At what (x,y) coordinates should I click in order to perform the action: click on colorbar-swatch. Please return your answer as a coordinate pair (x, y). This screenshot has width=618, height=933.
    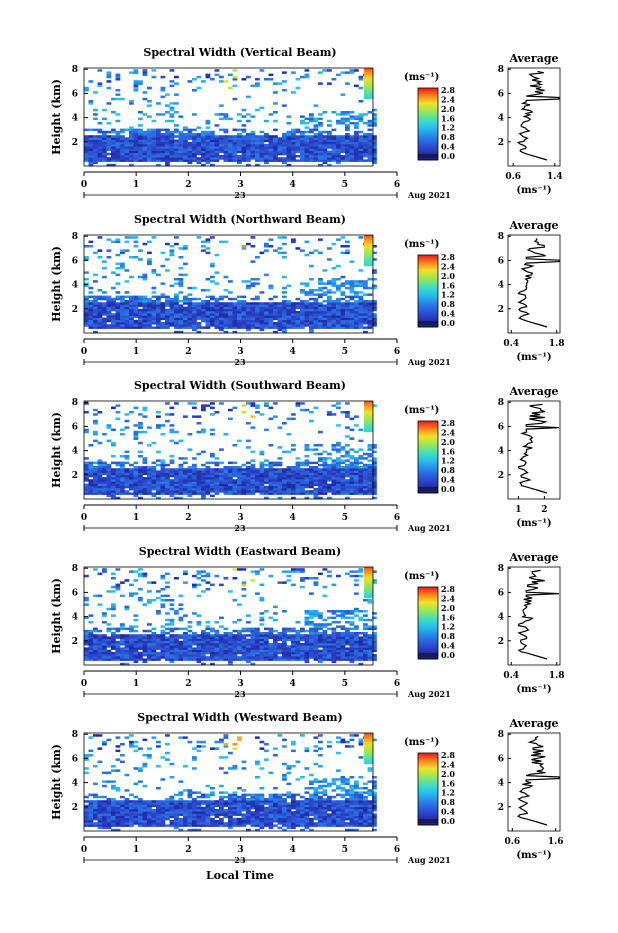
    Looking at the image, I should click on (428, 489).